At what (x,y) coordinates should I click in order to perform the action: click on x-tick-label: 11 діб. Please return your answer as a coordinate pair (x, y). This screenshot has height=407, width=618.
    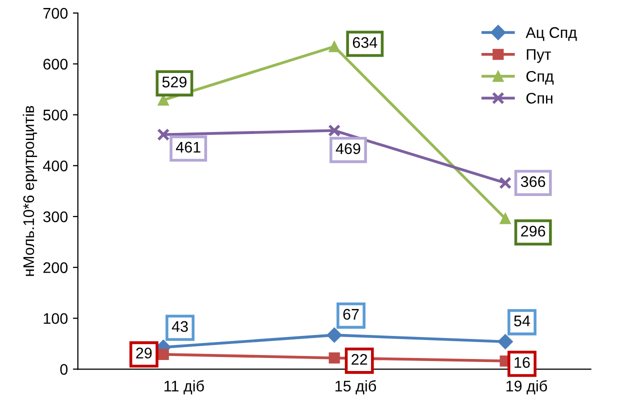
    Looking at the image, I should click on (184, 387).